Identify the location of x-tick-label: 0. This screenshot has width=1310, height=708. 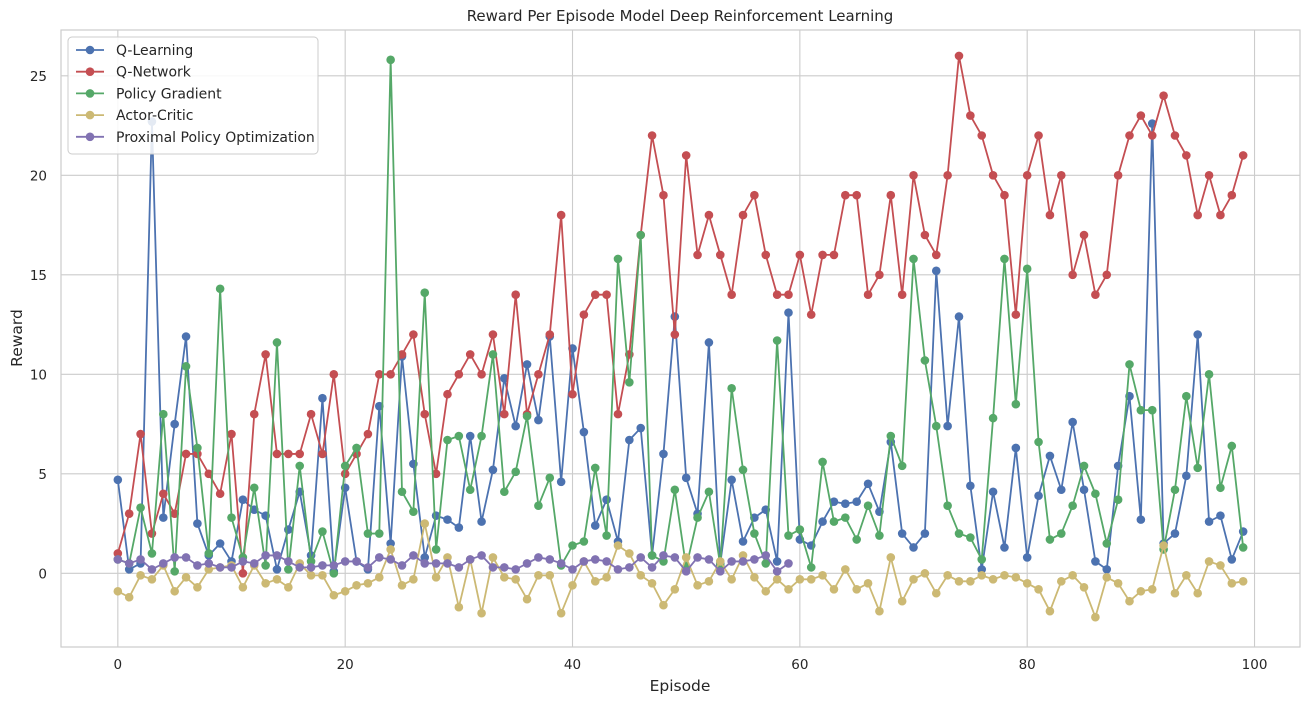
(118, 665).